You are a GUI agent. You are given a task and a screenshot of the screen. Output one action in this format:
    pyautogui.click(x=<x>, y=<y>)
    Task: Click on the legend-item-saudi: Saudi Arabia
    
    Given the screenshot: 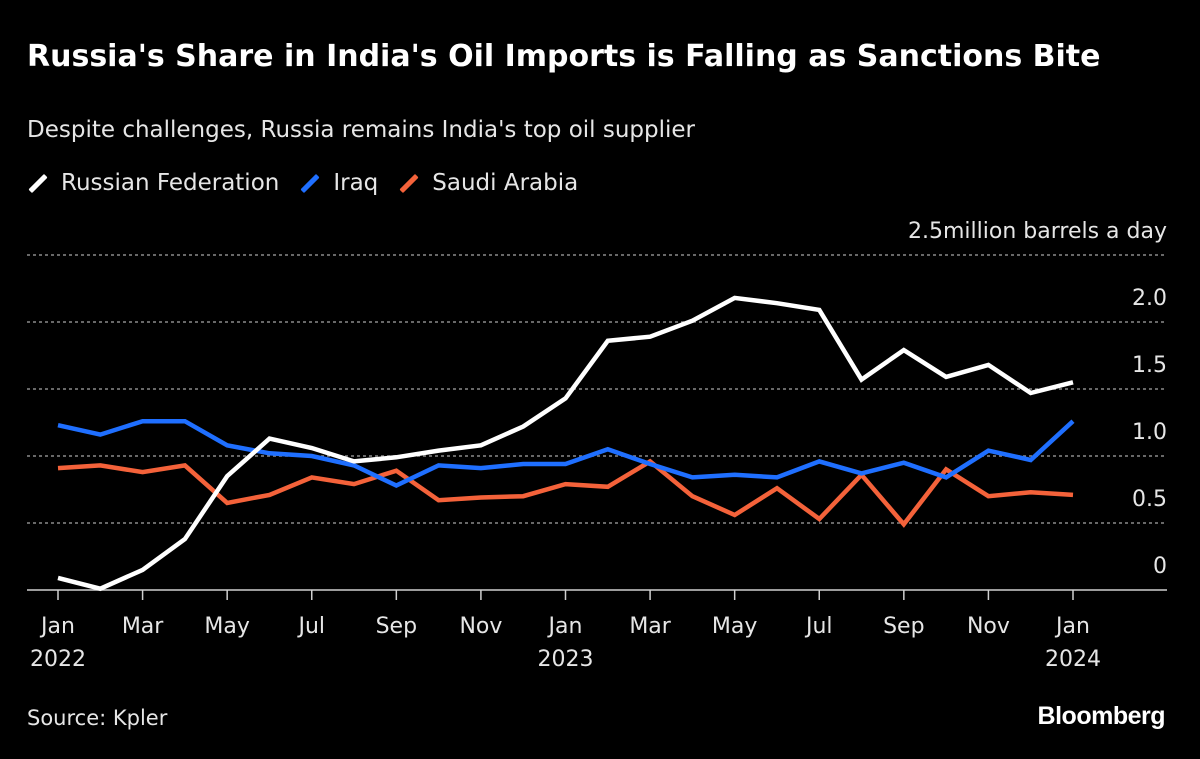 What is the action you would take?
    pyautogui.click(x=488, y=183)
    